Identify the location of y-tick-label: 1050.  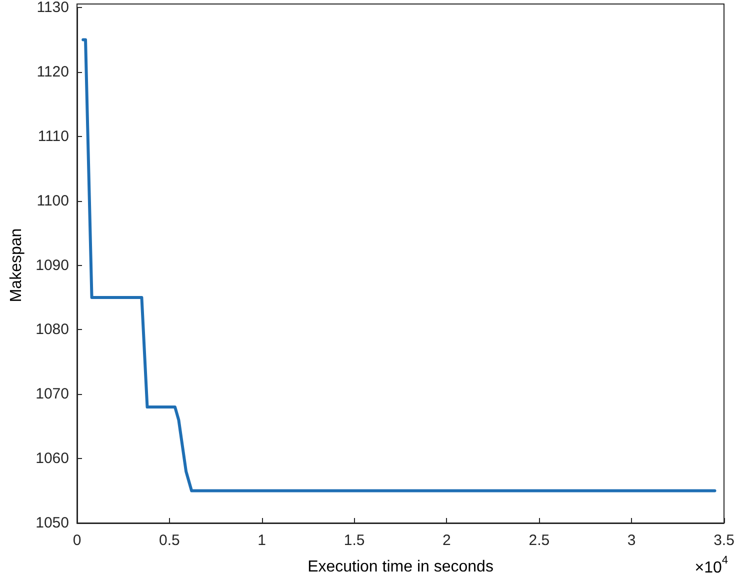
(52, 523).